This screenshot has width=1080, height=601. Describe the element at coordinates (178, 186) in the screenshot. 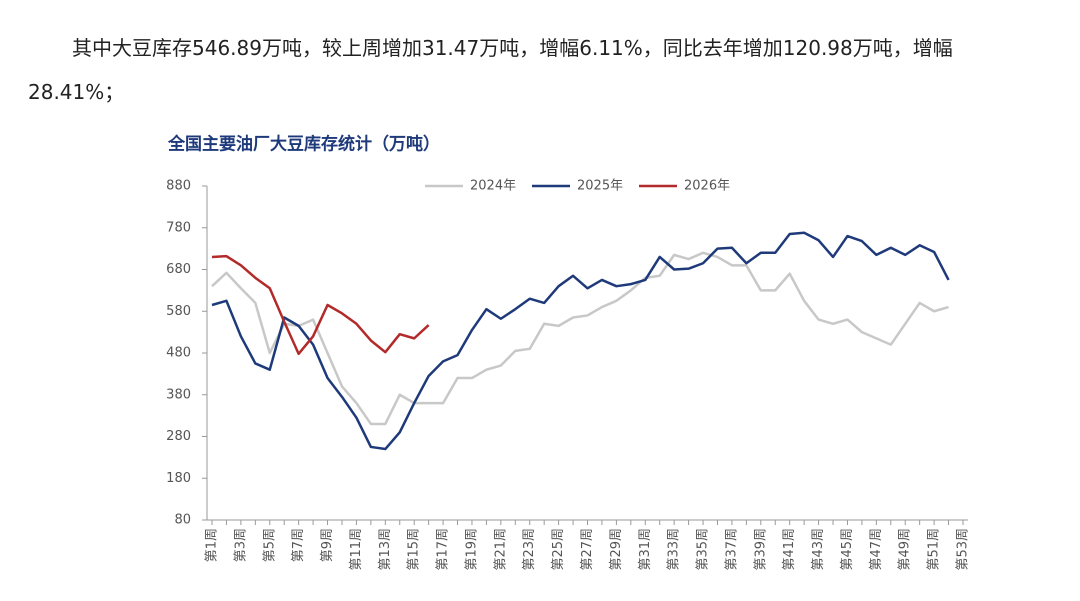

I see `y-tick-label: 880` at that location.